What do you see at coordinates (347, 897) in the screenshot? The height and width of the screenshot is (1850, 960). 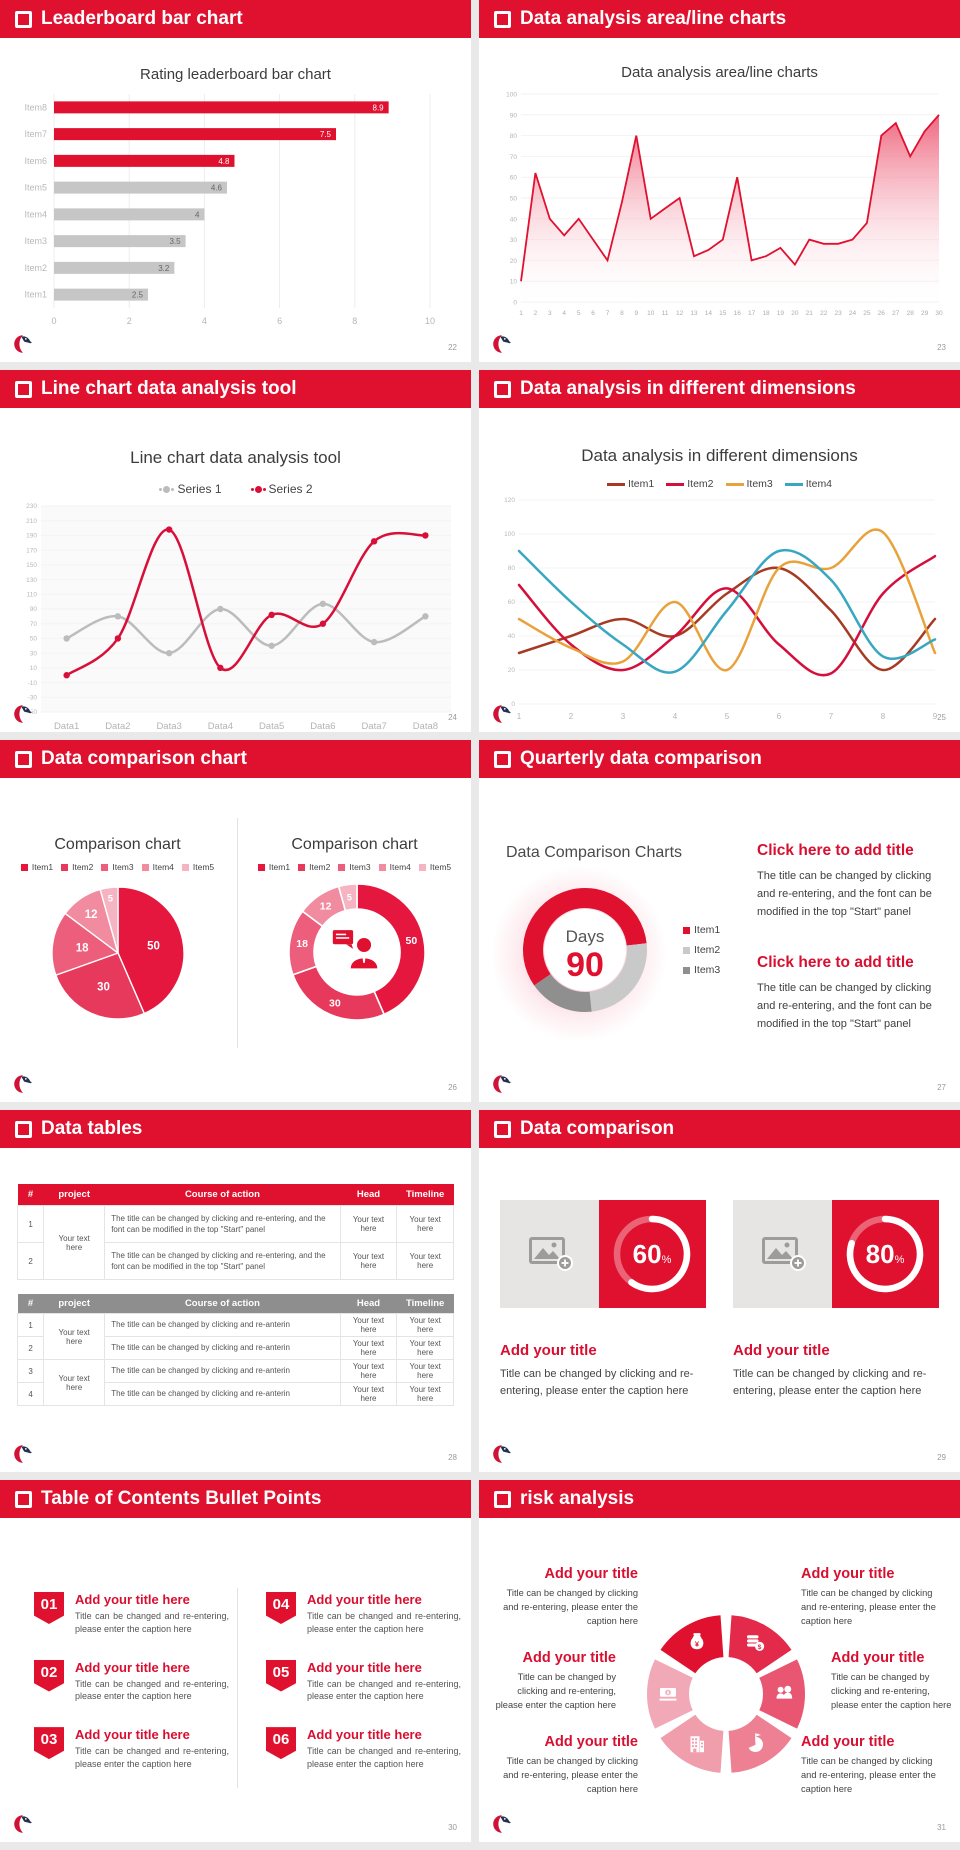 I see `donut-slice` at bounding box center [347, 897].